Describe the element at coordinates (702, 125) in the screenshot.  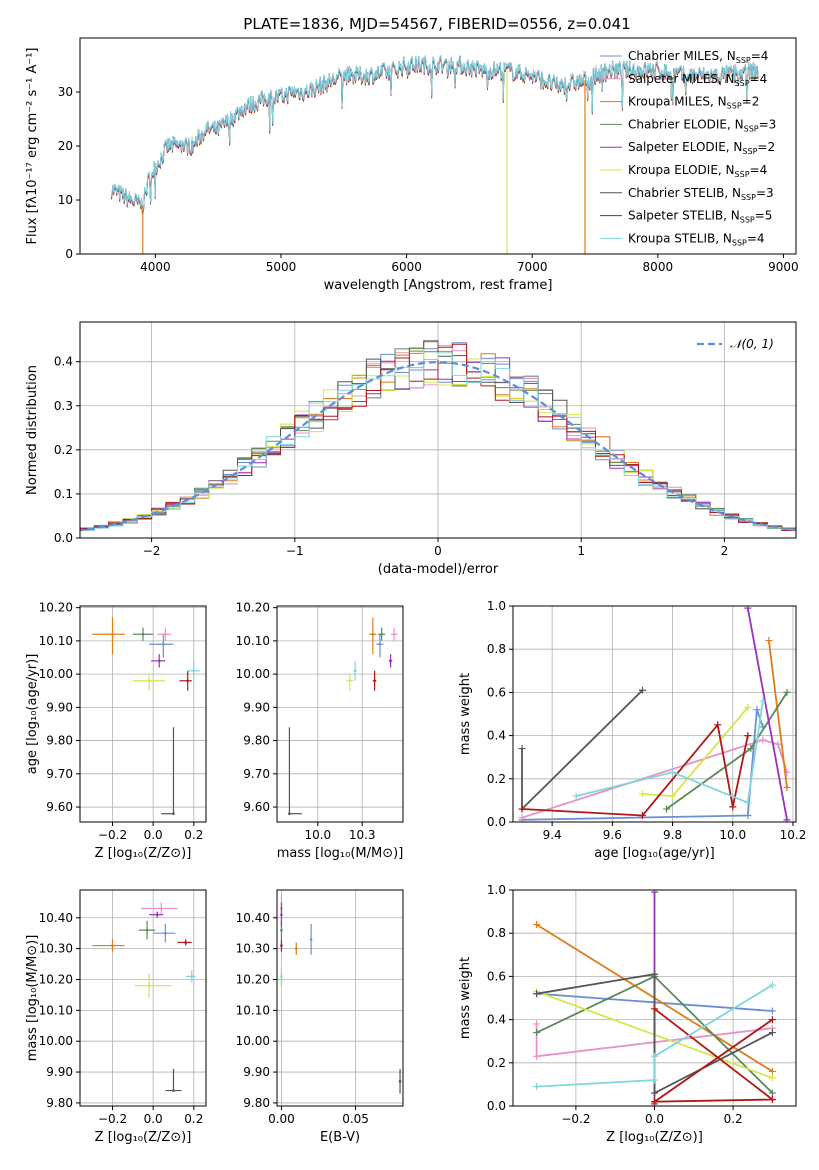
I see `legend-label: Chabrier ELODIE, NSSP=3` at that location.